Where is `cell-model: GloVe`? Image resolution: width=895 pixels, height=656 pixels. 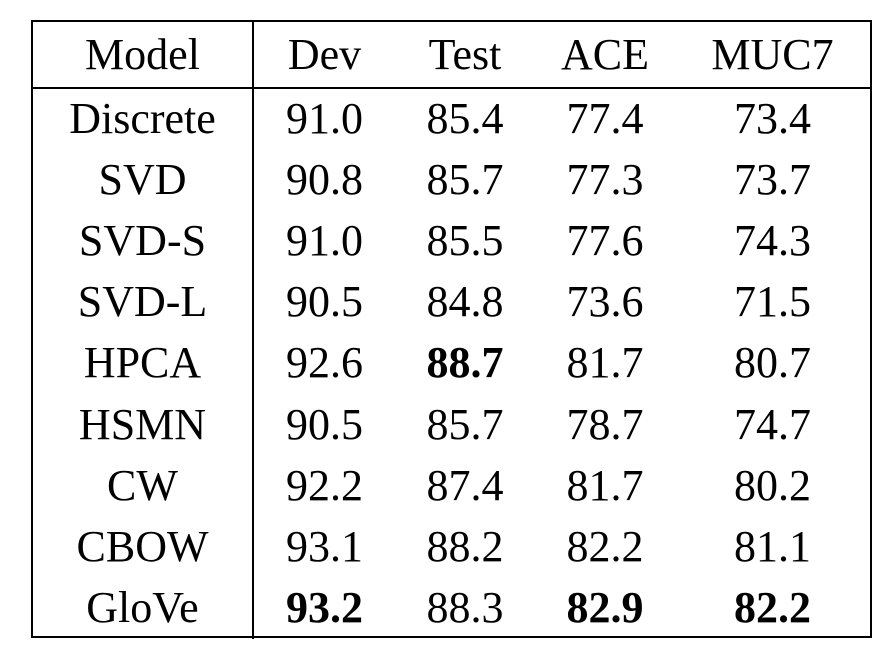 cell-model: GloVe is located at coordinates (143, 608).